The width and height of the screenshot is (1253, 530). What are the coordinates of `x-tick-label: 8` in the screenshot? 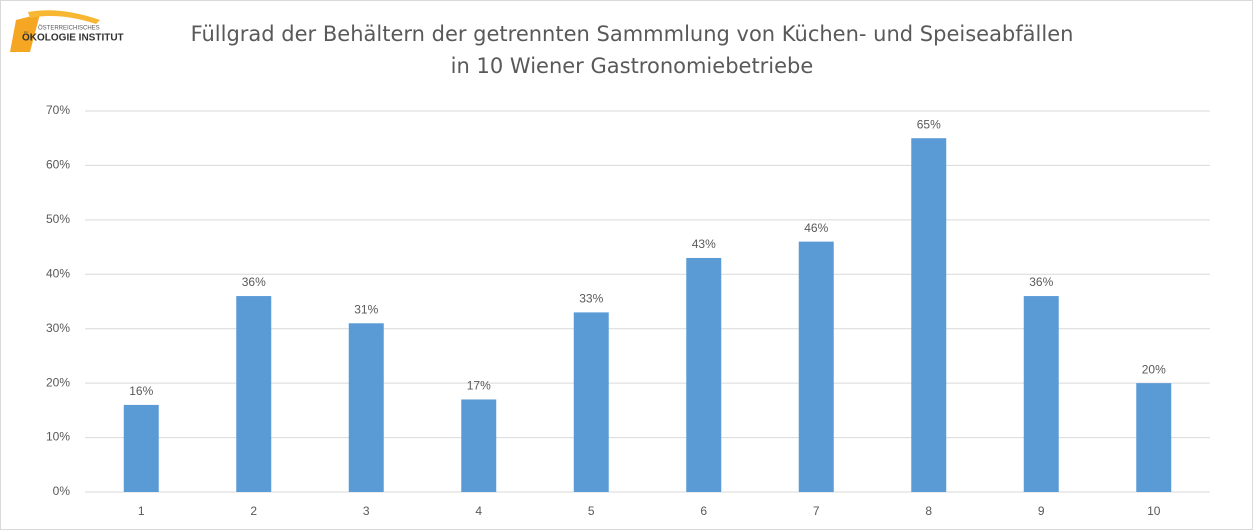 It's located at (928, 511).